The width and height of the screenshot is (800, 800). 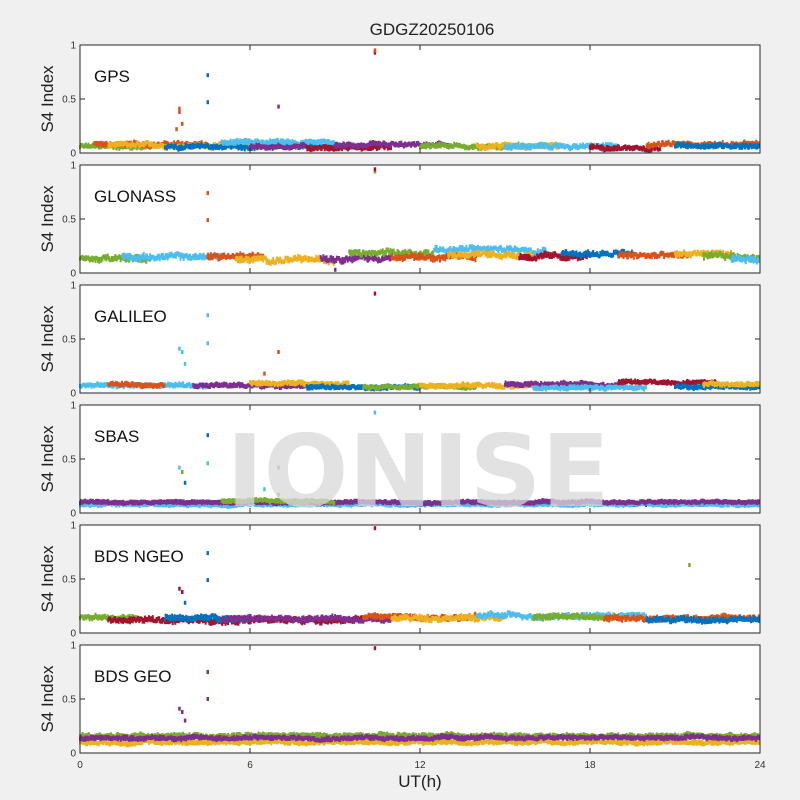 I want to click on y-tick-label: 0, so click(x=73, y=154).